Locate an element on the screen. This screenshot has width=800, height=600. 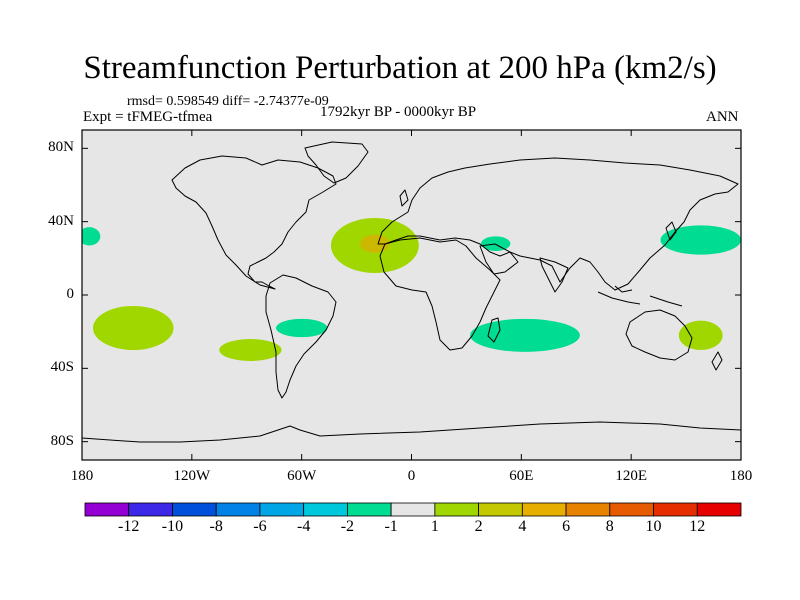
anomaly-south-america-negative is located at coordinates (302, 328).